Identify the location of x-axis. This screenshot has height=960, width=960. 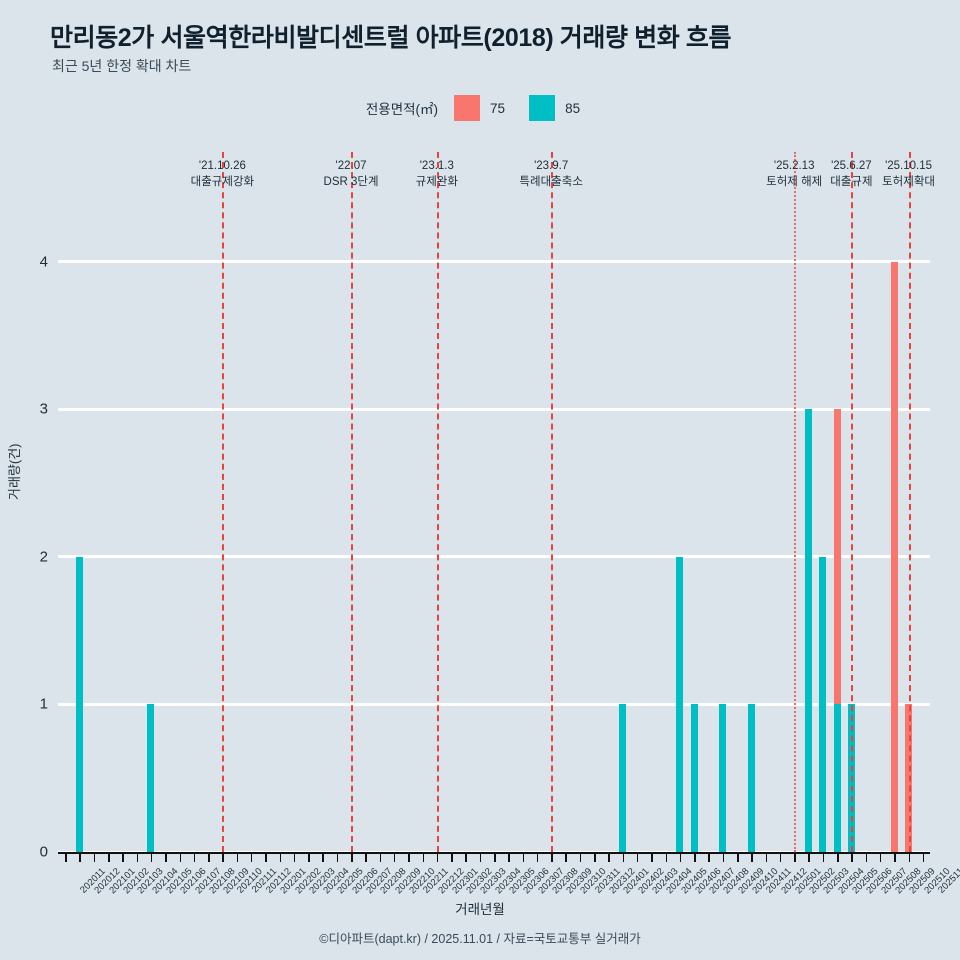
(494, 857).